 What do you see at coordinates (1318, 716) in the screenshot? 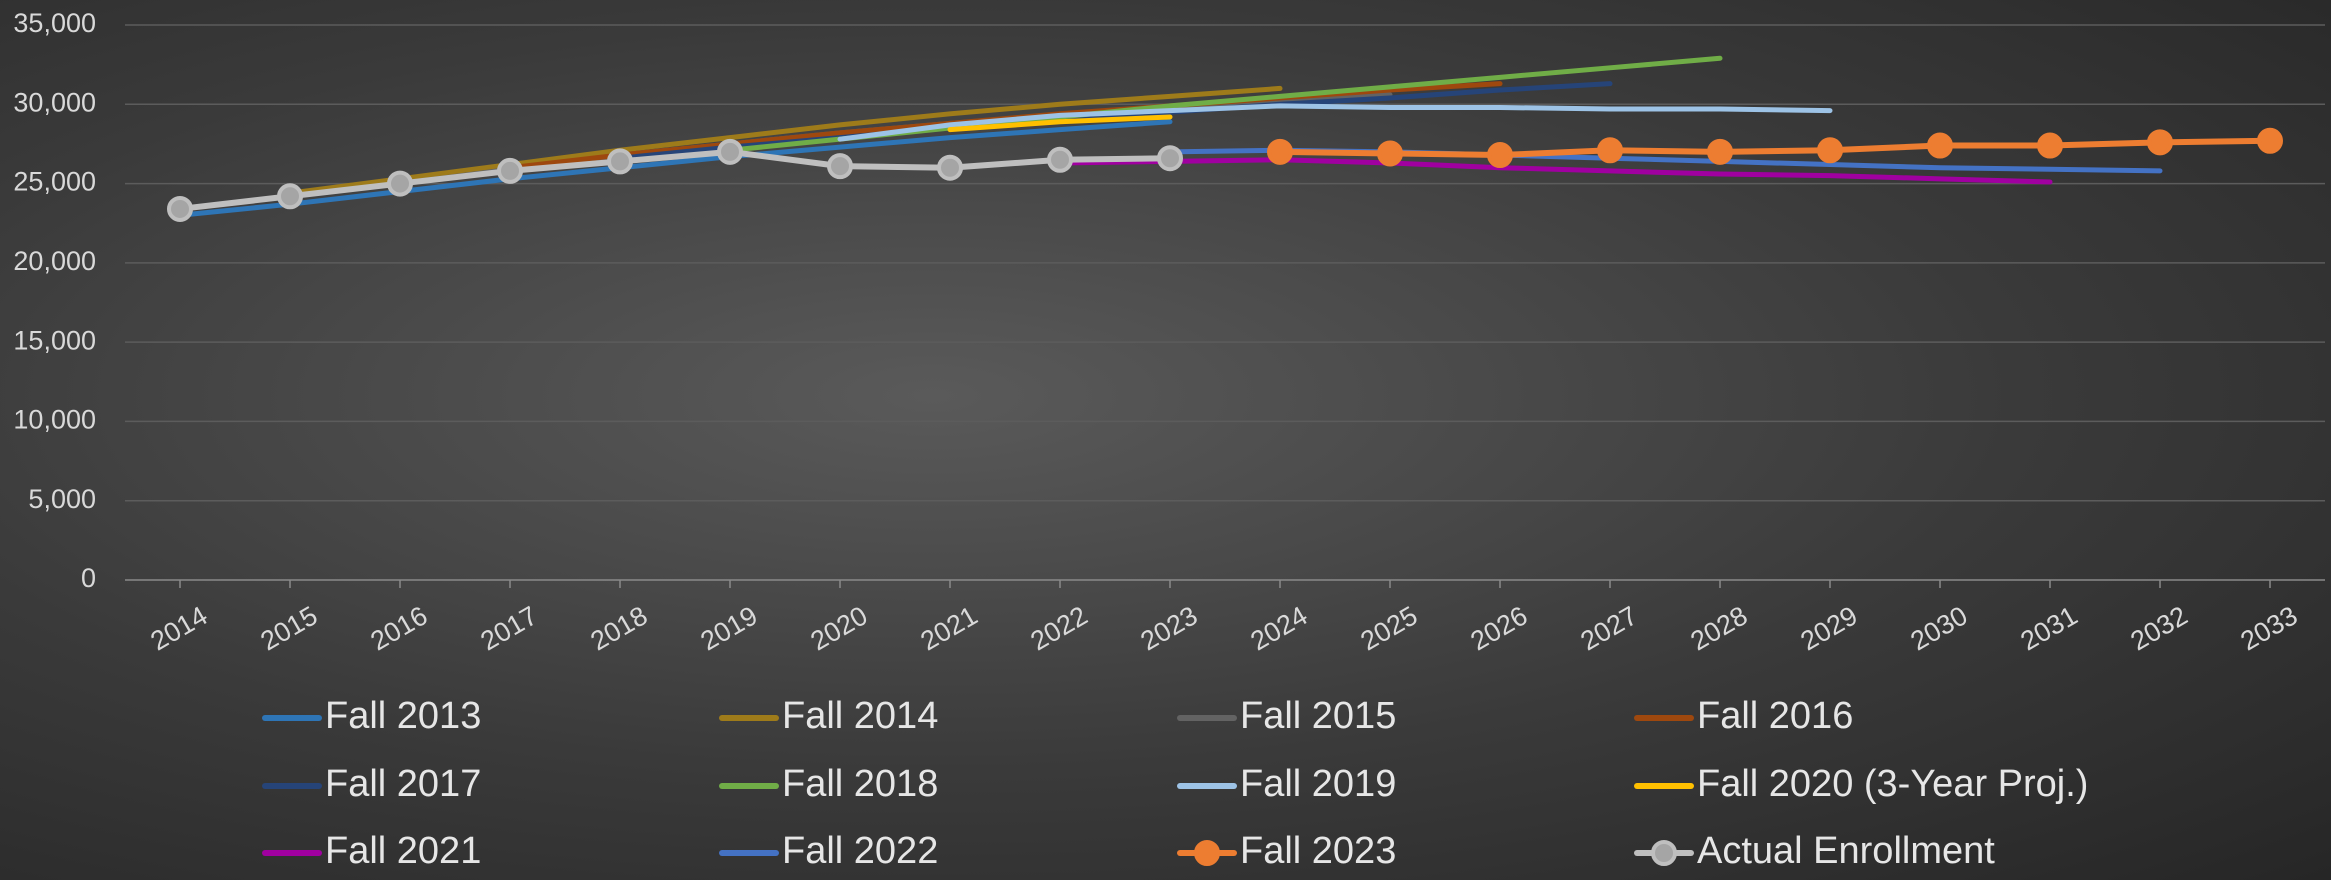
I see `legend-label: Fall 2015` at bounding box center [1318, 716].